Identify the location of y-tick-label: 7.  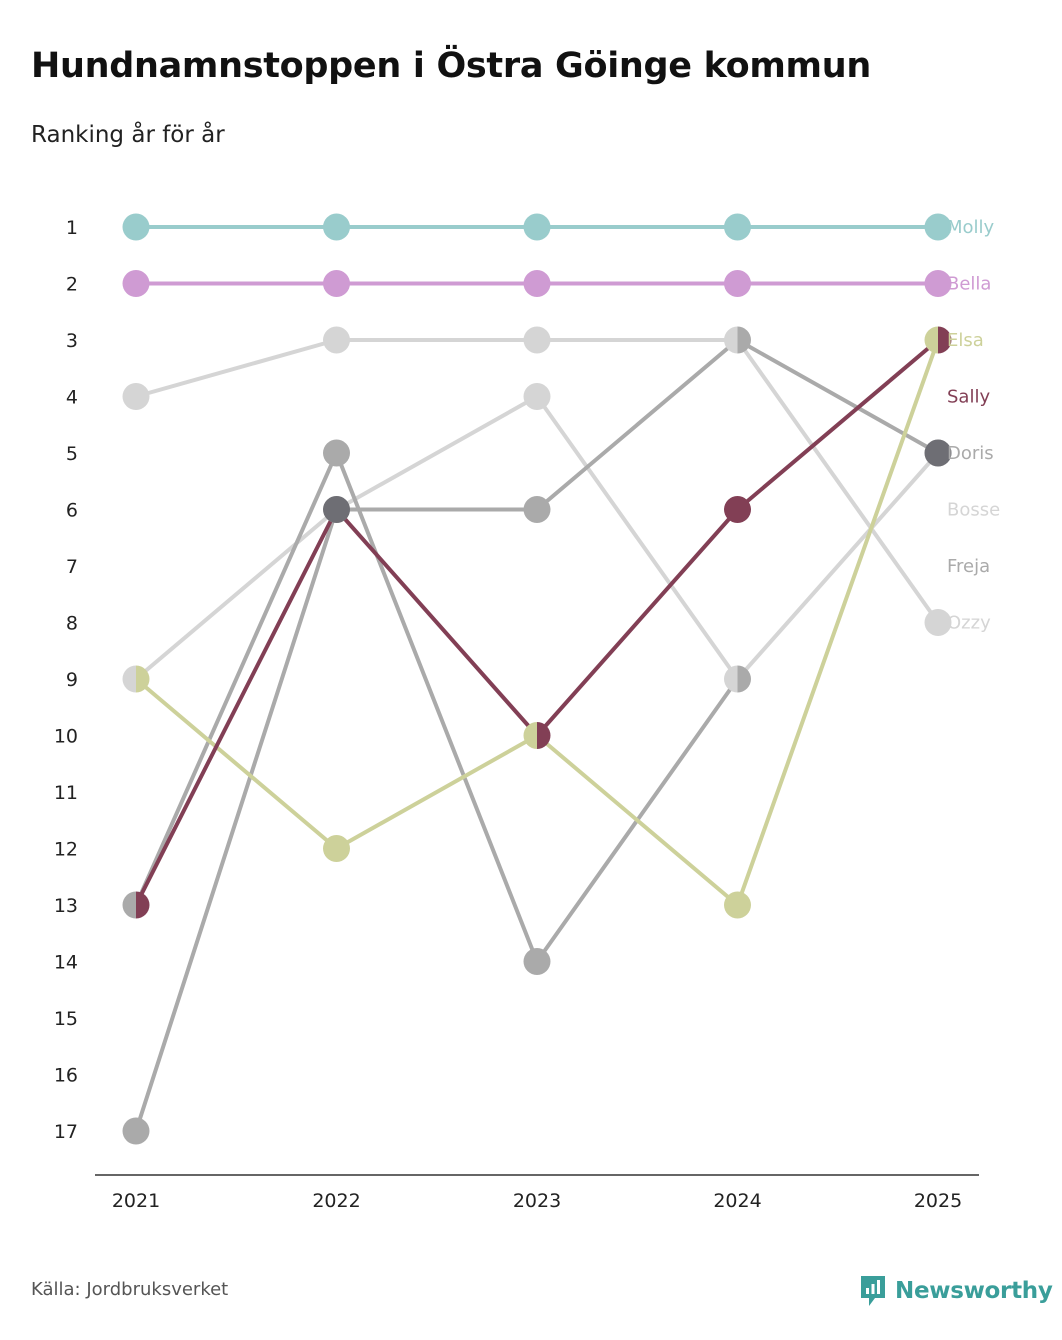
(72, 567).